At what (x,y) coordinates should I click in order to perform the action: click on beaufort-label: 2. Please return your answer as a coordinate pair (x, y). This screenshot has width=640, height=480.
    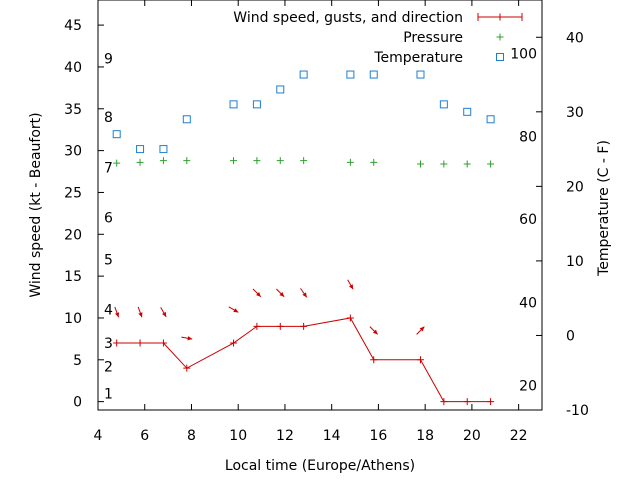
    Looking at the image, I should click on (108, 367).